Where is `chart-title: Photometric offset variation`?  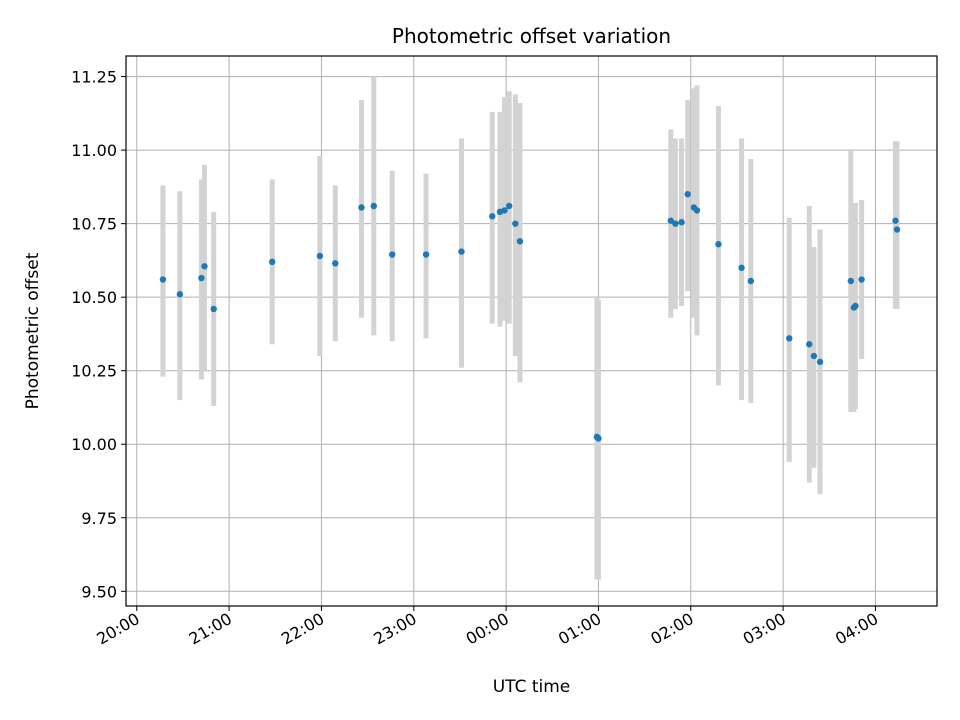 chart-title: Photometric offset variation is located at coordinates (531, 36).